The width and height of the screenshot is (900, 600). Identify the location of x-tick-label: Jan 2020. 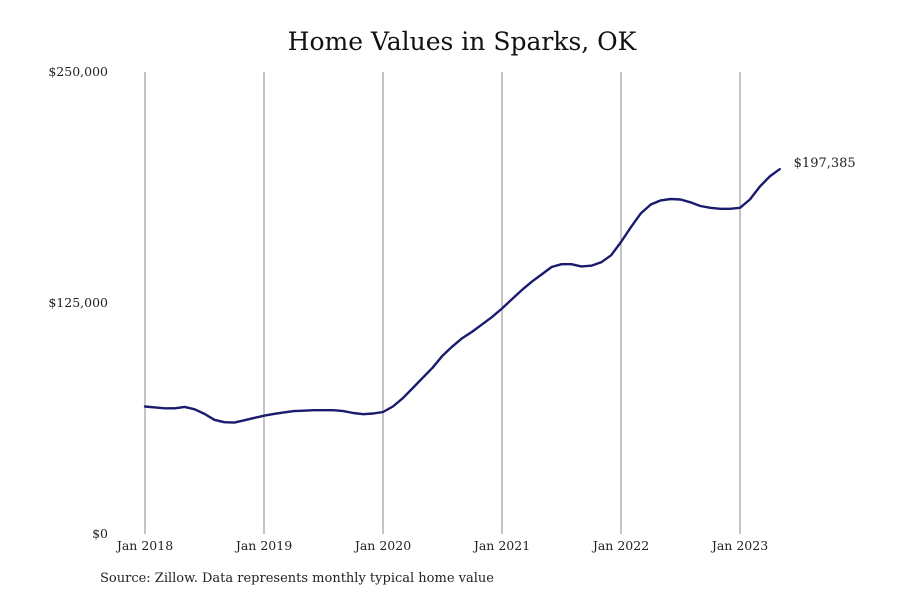
(382, 545).